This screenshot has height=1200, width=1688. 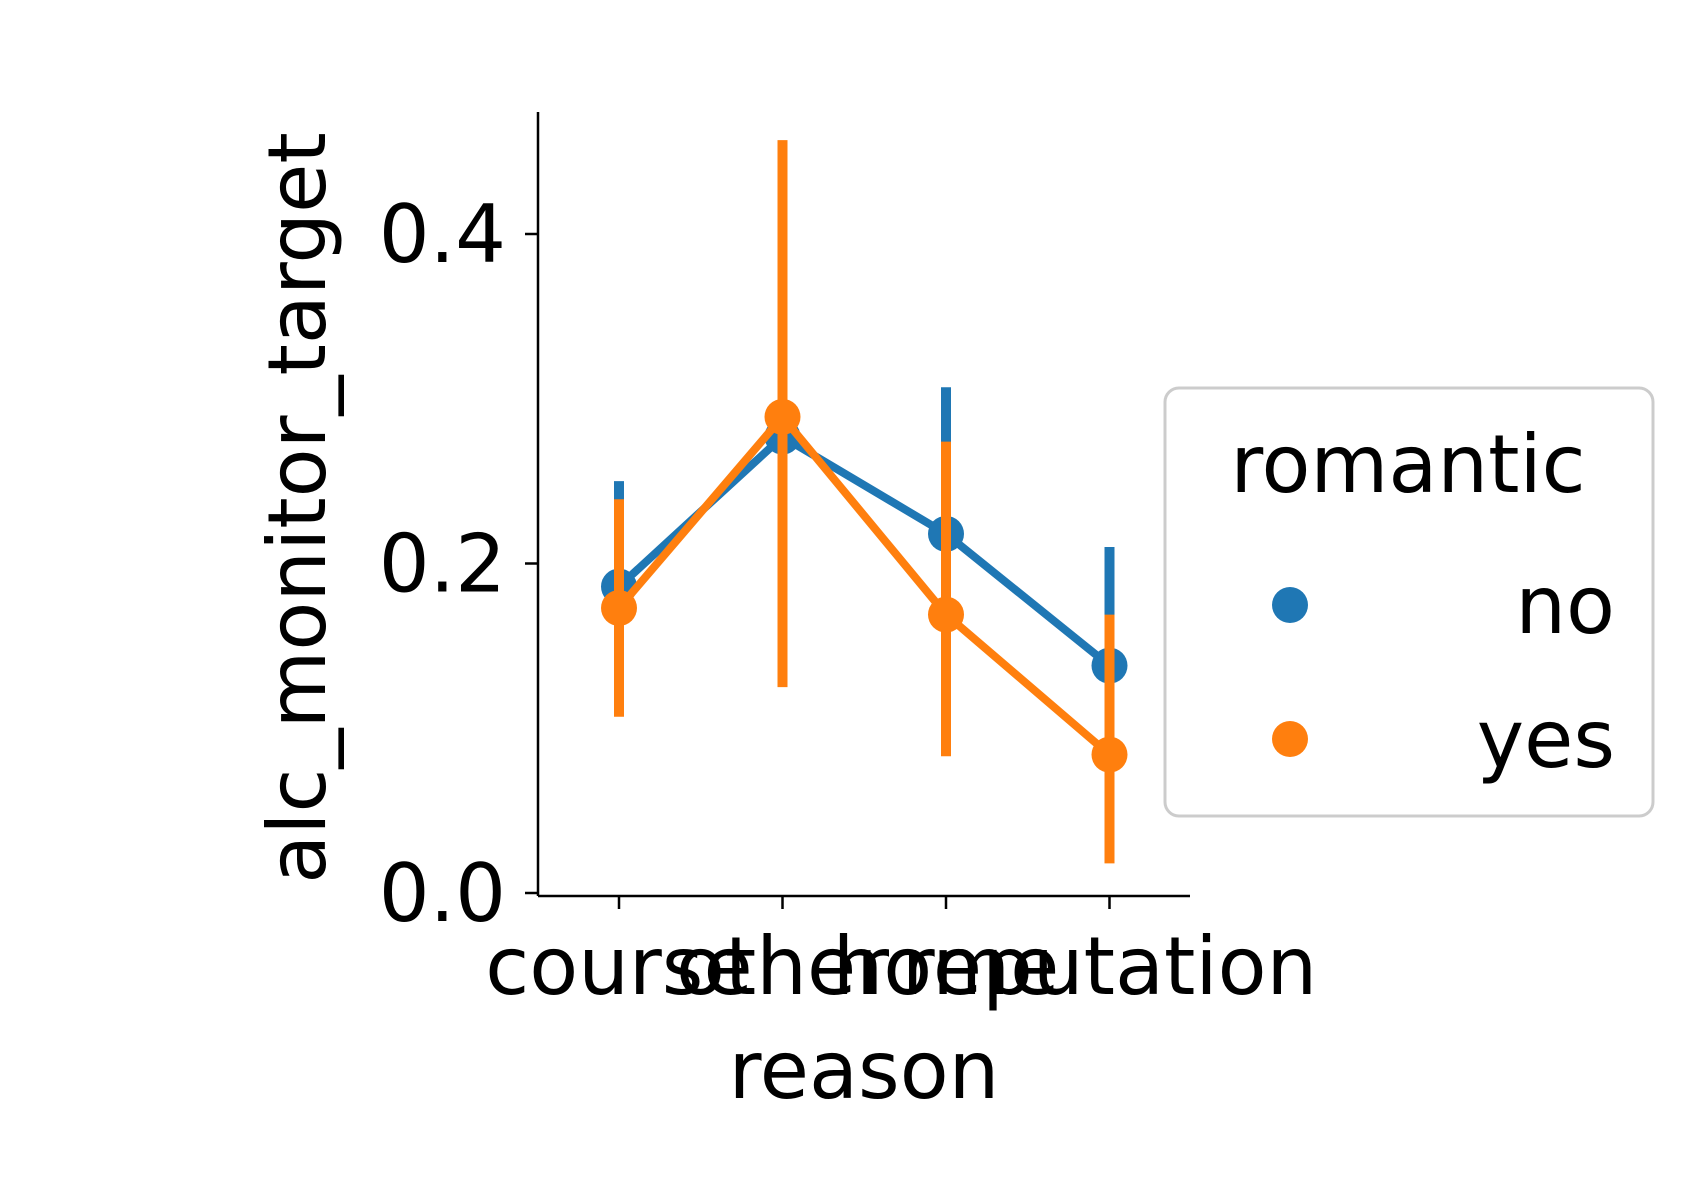 I want to click on legend-title: romantic, so click(x=1407, y=464).